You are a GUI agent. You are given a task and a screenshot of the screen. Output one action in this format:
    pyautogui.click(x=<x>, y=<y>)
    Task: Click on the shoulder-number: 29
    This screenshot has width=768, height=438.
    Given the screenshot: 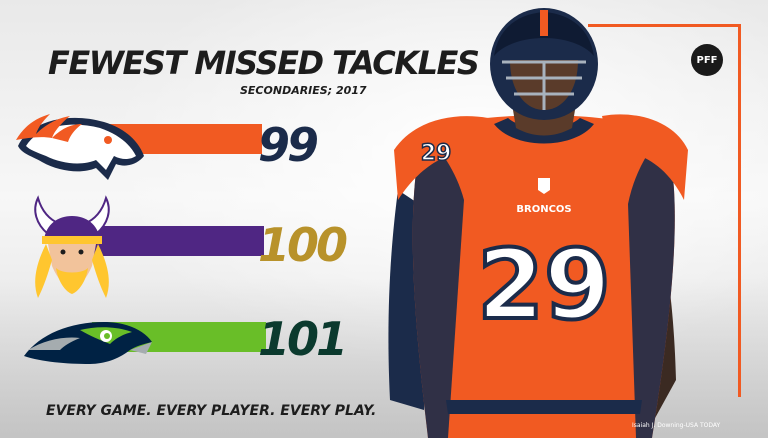 What is the action you would take?
    pyautogui.click(x=436, y=153)
    